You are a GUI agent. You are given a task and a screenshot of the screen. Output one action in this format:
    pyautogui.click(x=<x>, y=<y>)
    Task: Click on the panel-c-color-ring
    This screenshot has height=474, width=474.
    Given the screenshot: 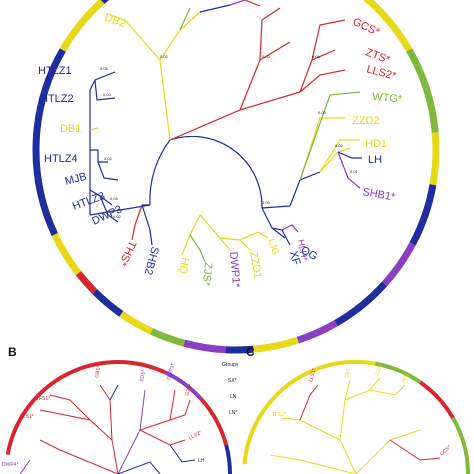 What is the action you would take?
    pyautogui.click(x=356, y=417)
    